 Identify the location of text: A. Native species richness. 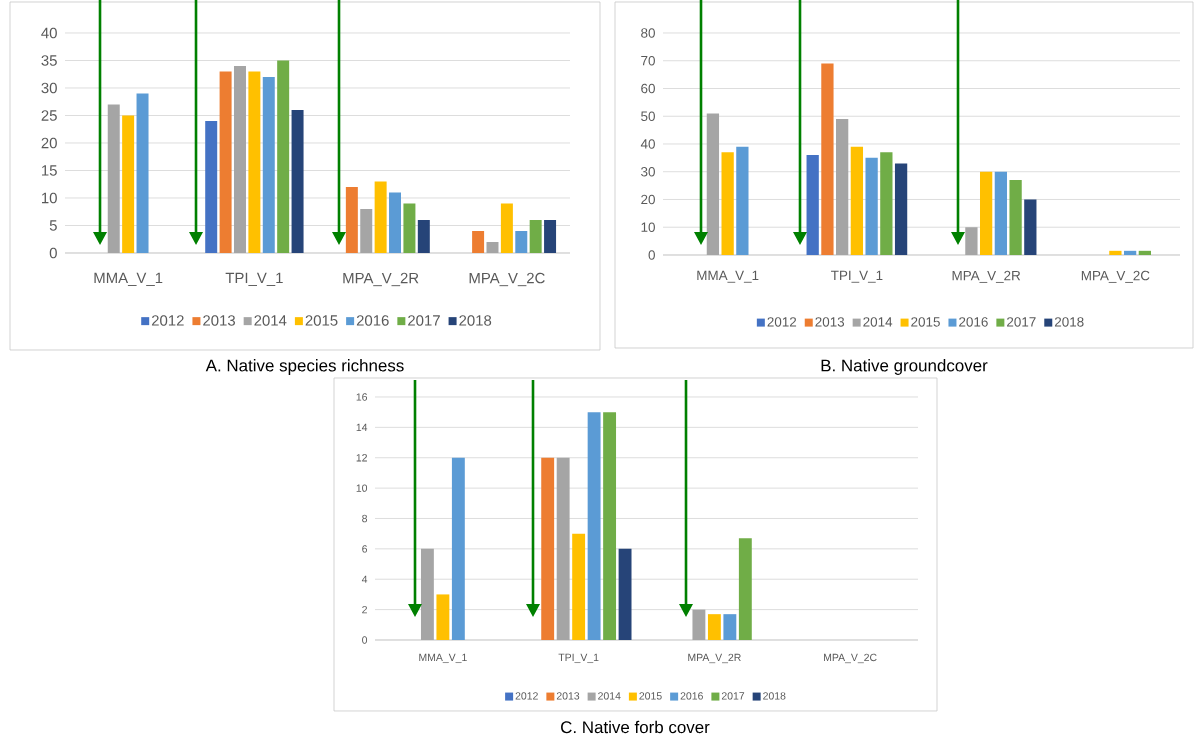
(304, 367).